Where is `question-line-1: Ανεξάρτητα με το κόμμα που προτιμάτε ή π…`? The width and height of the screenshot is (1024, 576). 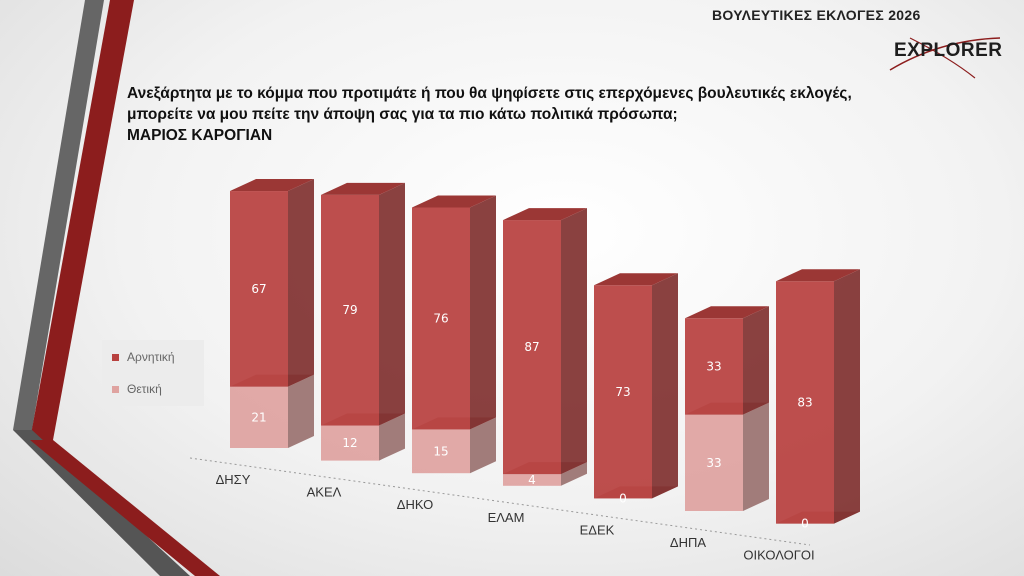 question-line-1: Ανεξάρτητα με το κόμμα που προτιμάτε ή π… is located at coordinates (489, 93).